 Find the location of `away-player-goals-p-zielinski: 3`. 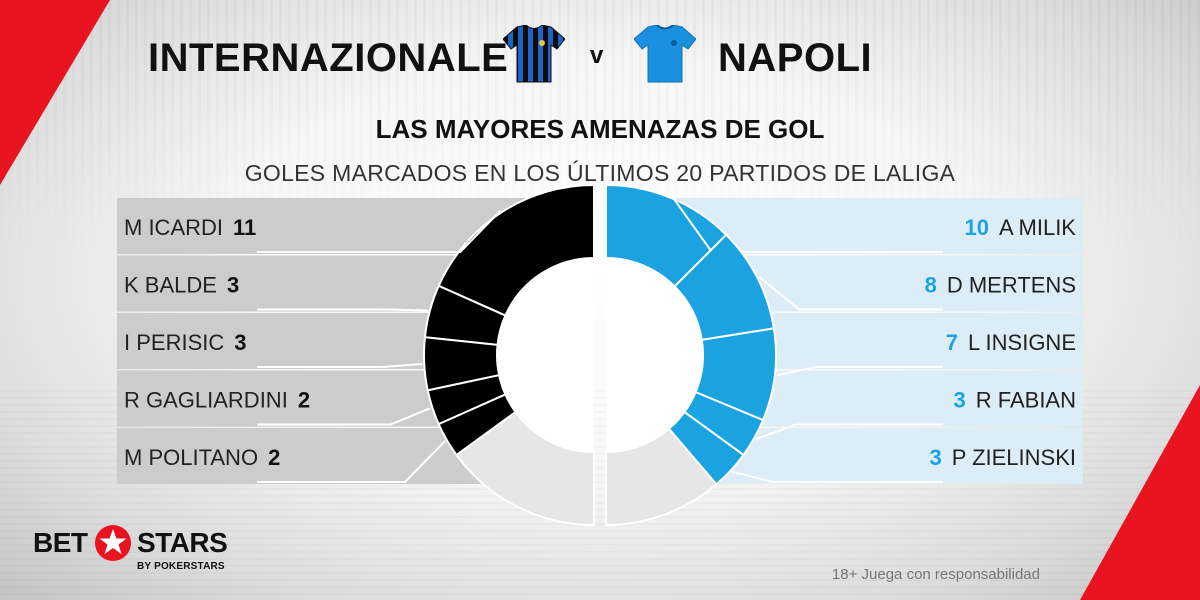

away-player-goals-p-zielinski: 3 is located at coordinates (935, 457).